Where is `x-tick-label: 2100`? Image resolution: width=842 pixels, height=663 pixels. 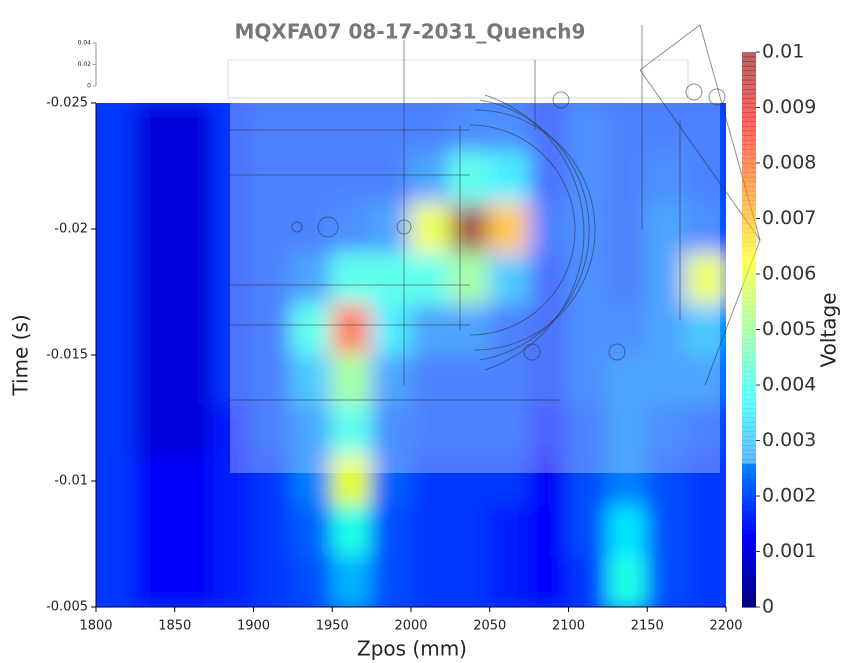
x-tick-label: 2100 is located at coordinates (568, 626).